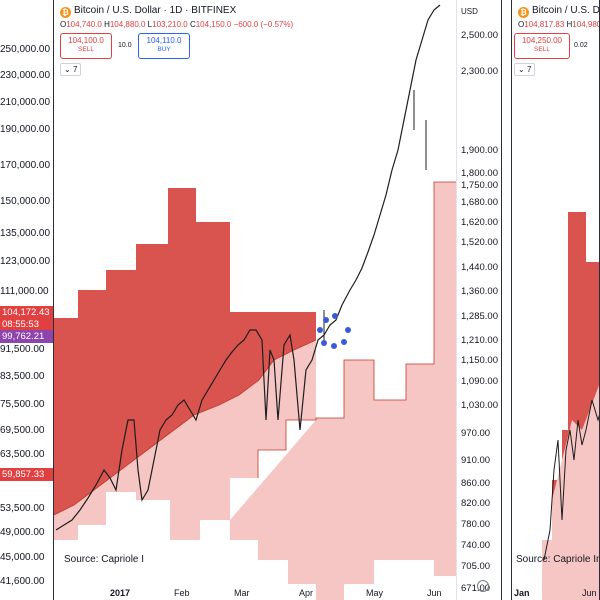  What do you see at coordinates (479, 173) in the screenshot?
I see `price-tick: 1,800.00` at bounding box center [479, 173].